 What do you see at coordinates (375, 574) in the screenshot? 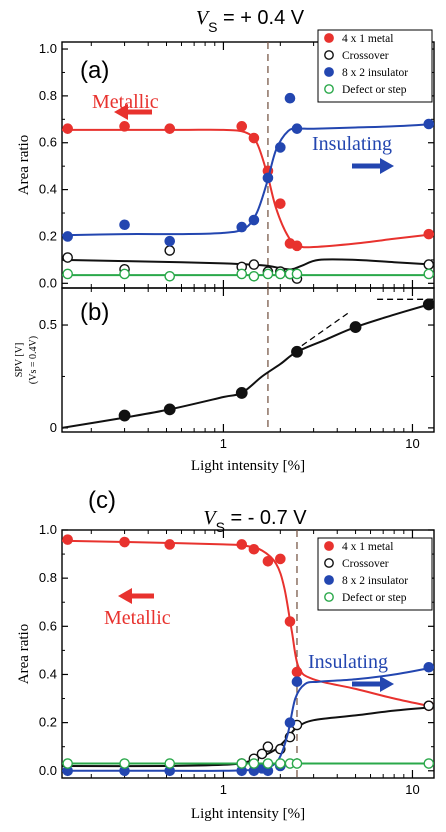
I see `legend-box` at bounding box center [375, 574].